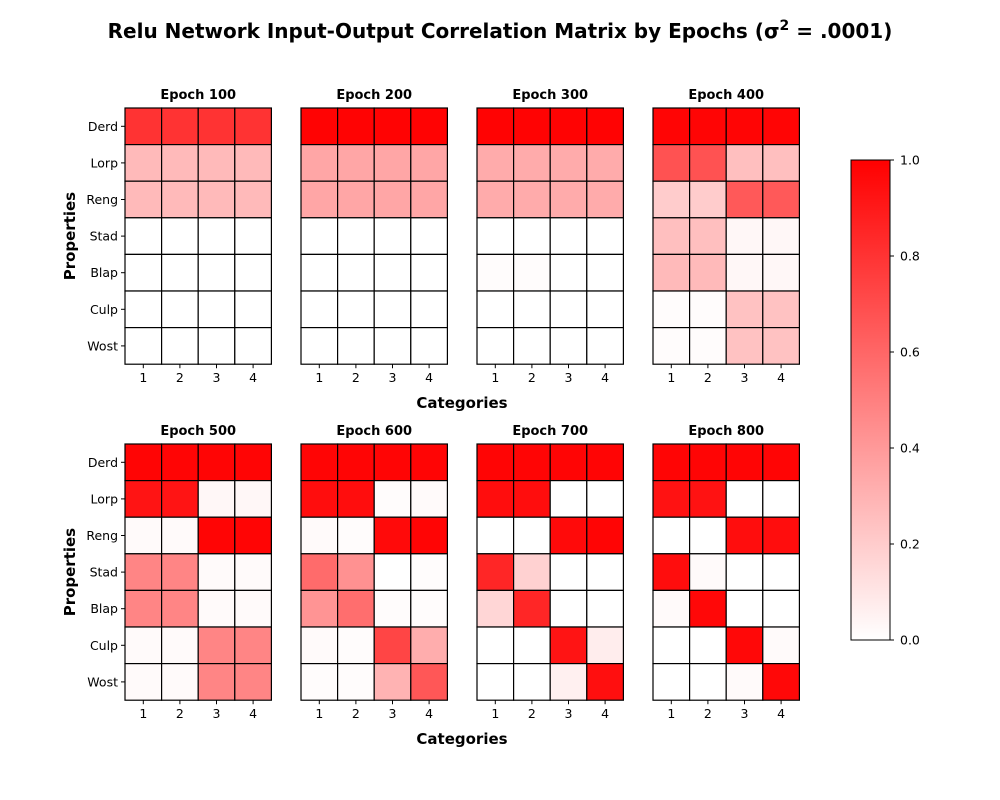 The image size is (1000, 800). Describe the element at coordinates (104, 572) in the screenshot. I see `y-tick-label: Stad` at that location.